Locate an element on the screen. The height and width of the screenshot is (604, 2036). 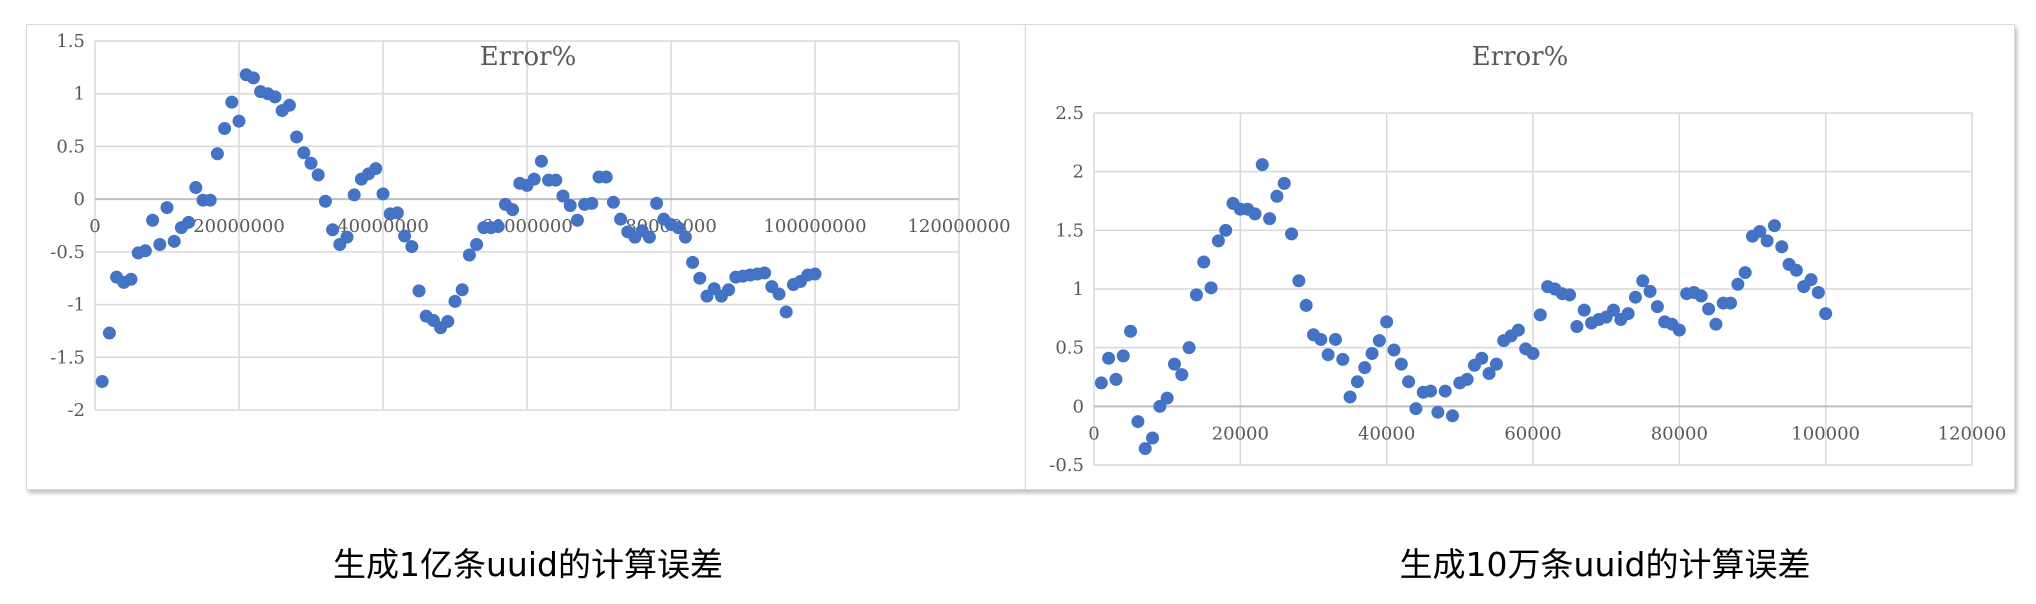
y-tick-label: 0.5 is located at coordinates (70, 146).